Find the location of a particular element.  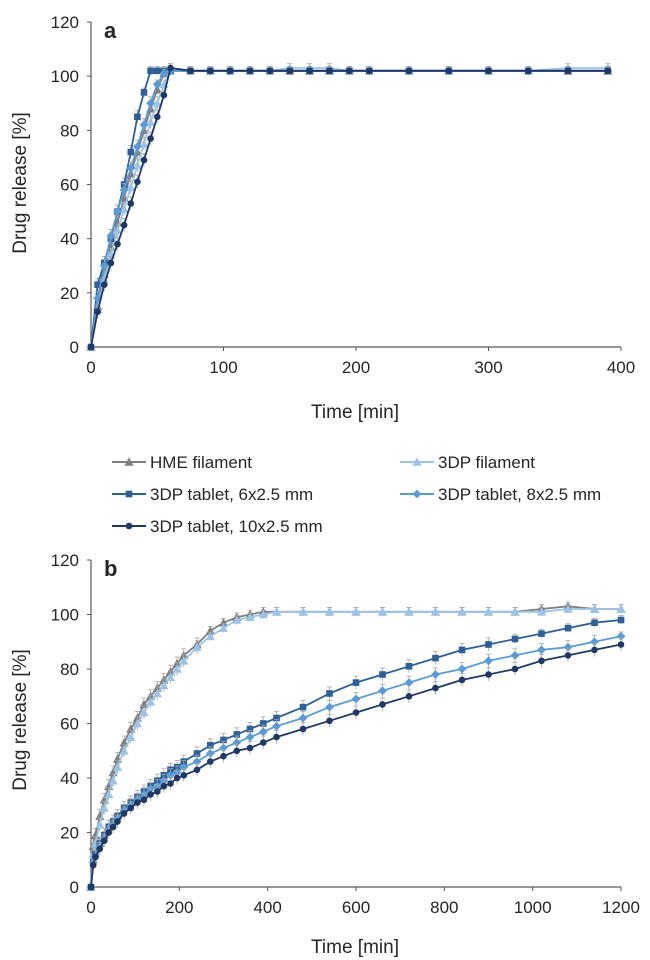

legend-label-3dp-tablet-6: 3DP tablet, 6x2.5 mm is located at coordinates (231, 494).